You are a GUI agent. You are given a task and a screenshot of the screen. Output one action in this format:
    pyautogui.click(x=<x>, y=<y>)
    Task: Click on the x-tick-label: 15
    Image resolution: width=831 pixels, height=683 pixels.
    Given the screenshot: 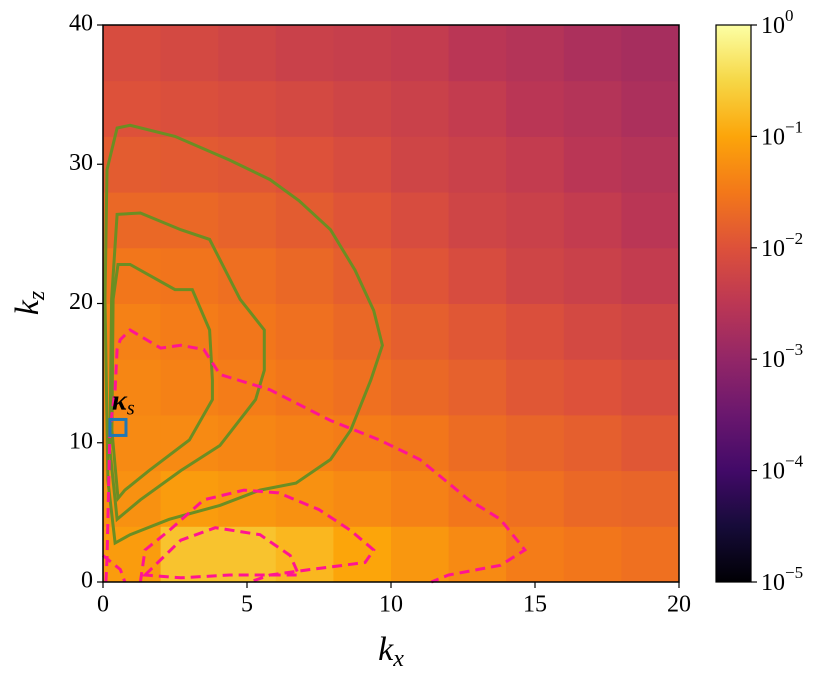 What is the action you would take?
    pyautogui.click(x=535, y=605)
    